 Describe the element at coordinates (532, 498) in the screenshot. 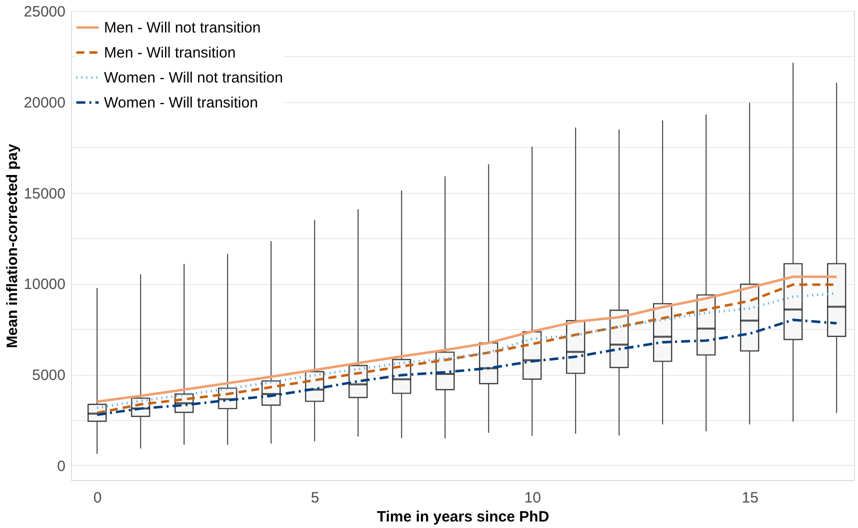

I see `x-tick-label: 10` at that location.